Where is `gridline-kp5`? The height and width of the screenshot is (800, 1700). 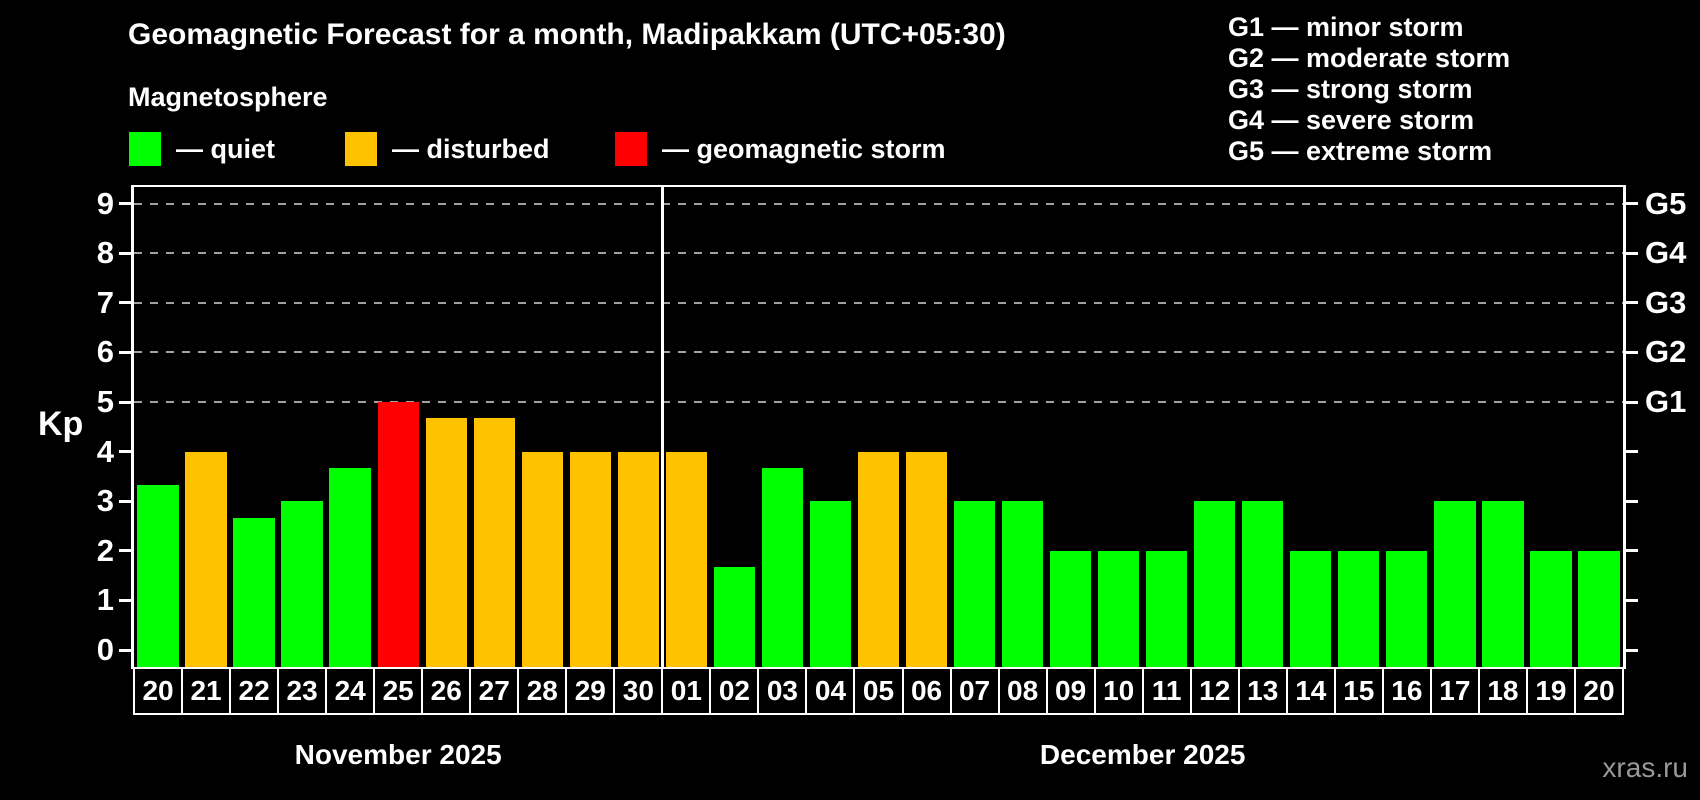
gridline-kp5 is located at coordinates (878, 402).